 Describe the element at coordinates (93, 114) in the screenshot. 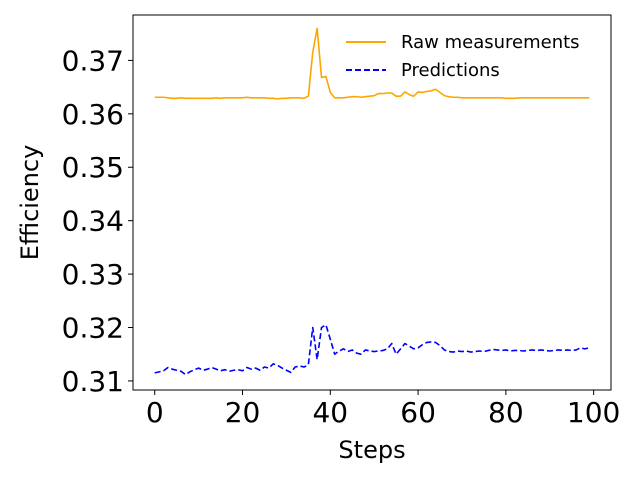

I see `y-tick-label: 0.36` at that location.